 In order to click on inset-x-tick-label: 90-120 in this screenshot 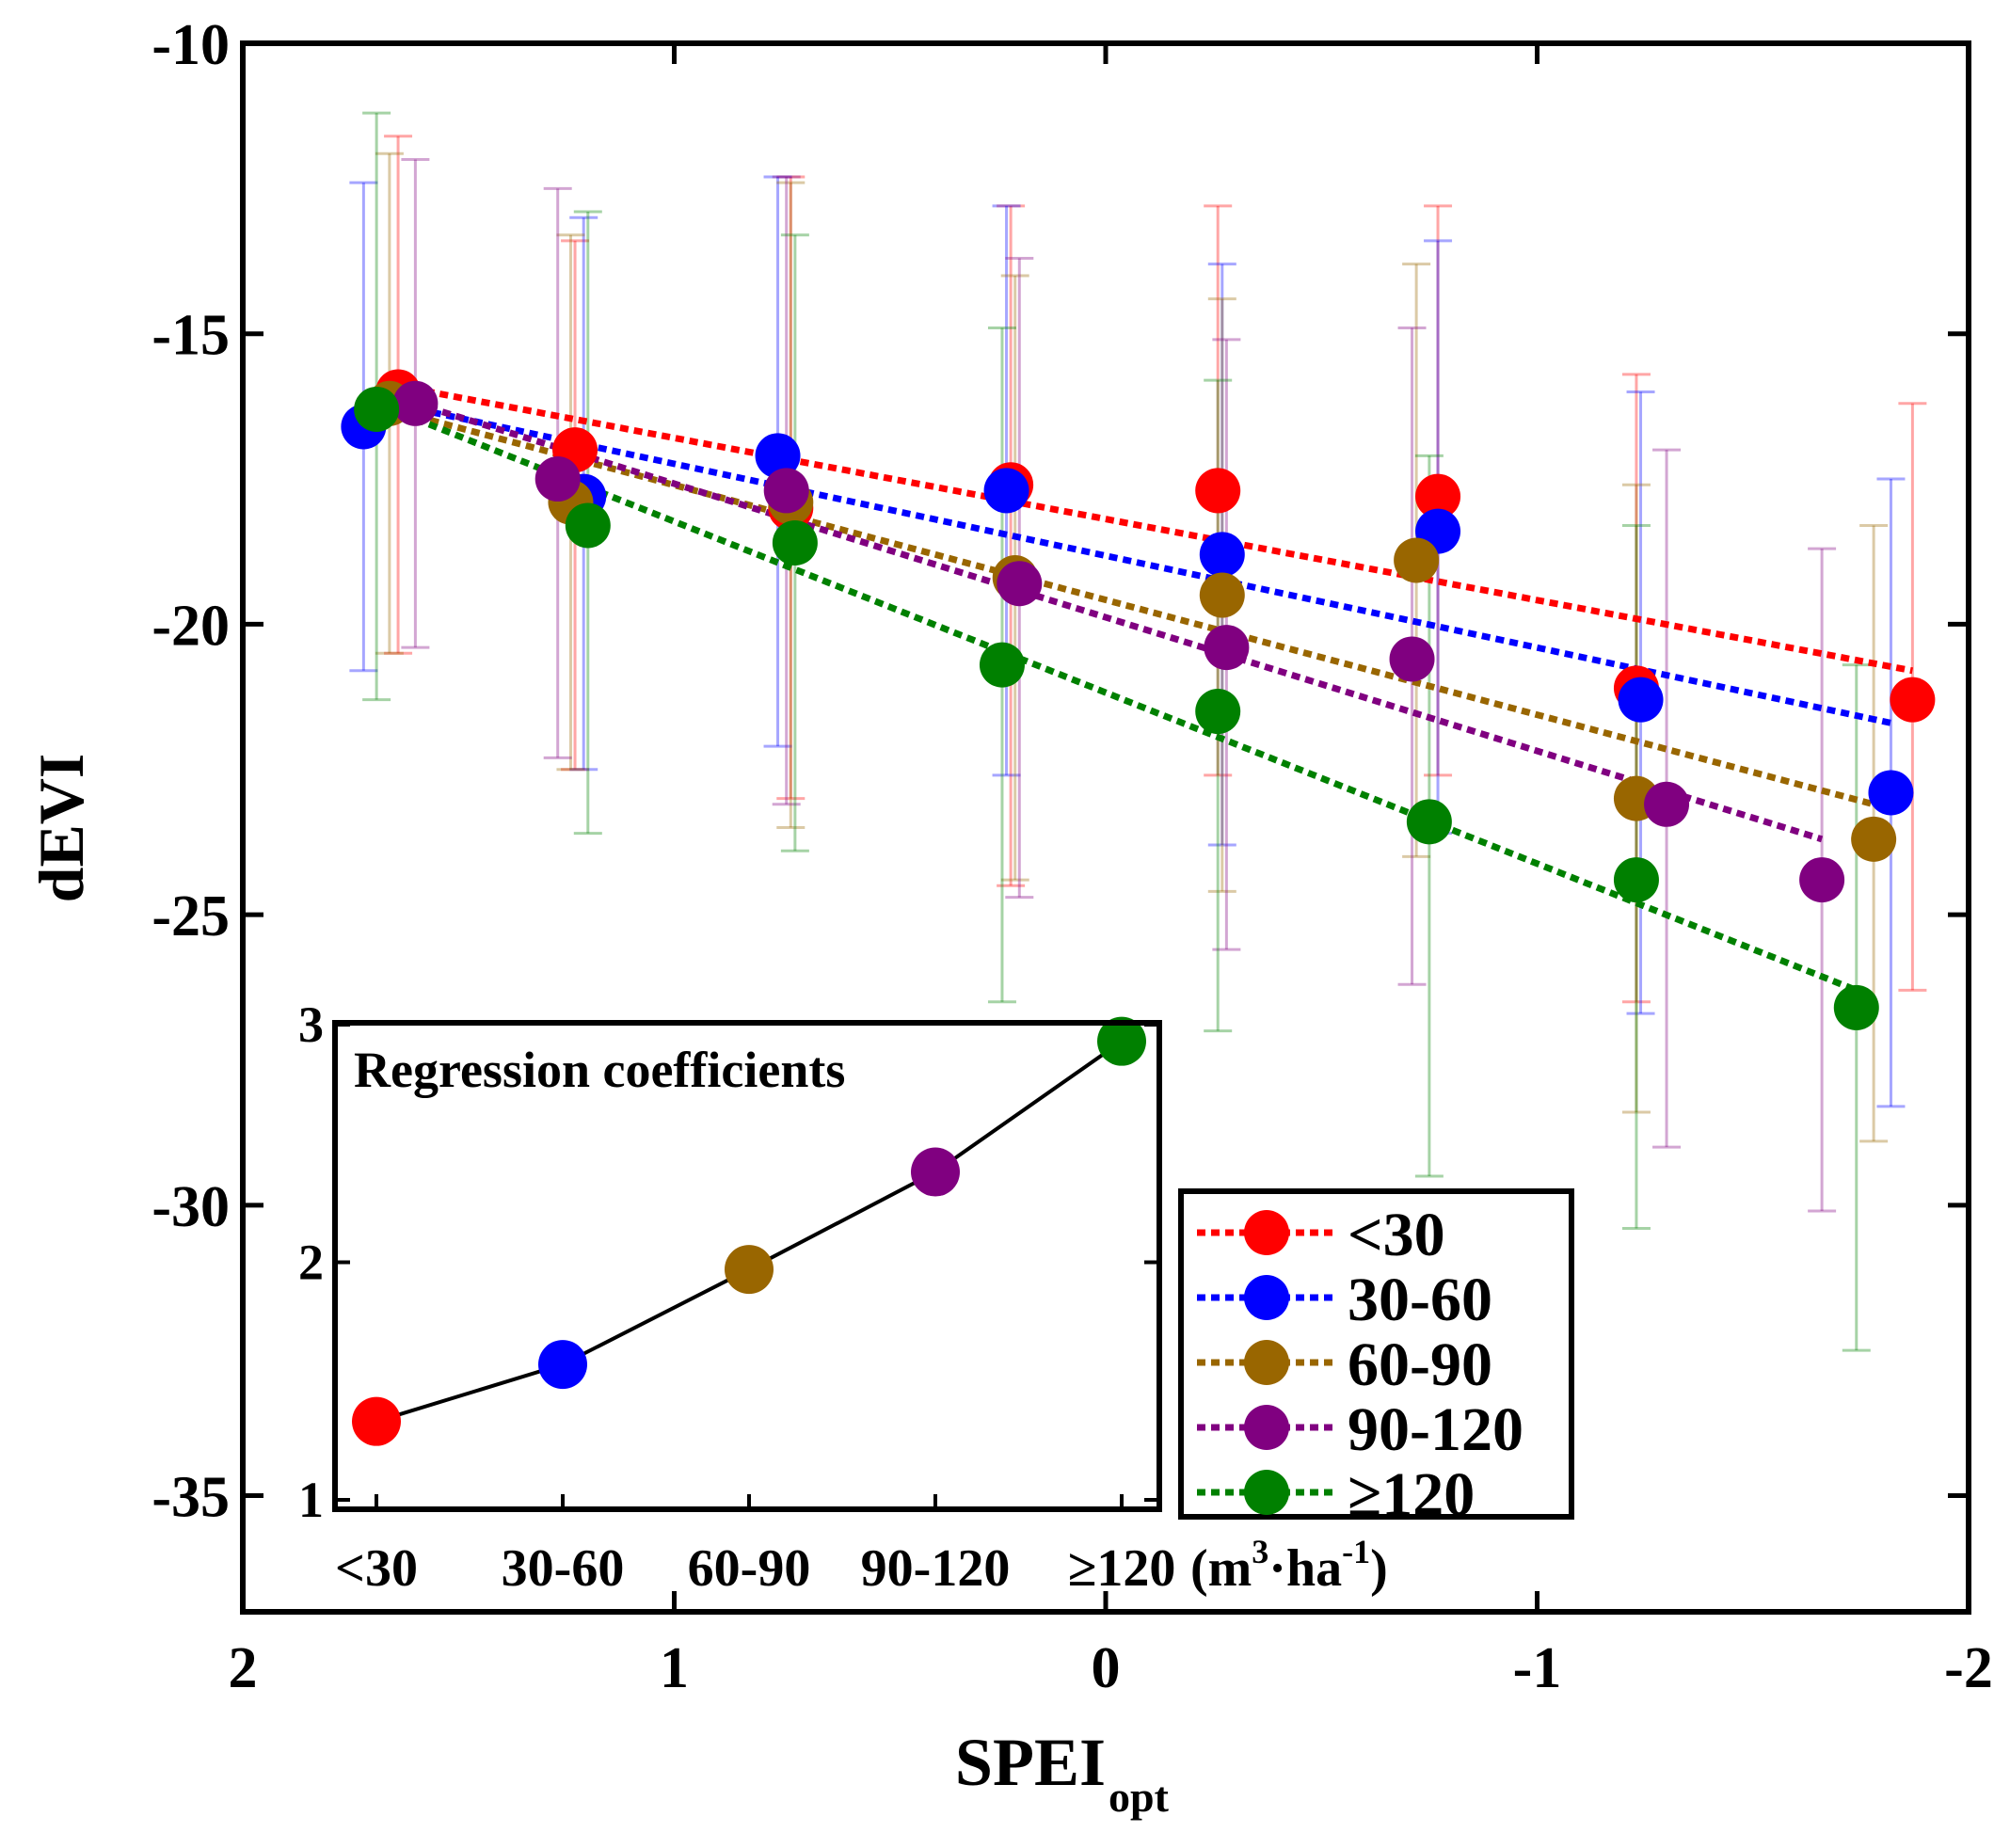, I will do `click(936, 1568)`.